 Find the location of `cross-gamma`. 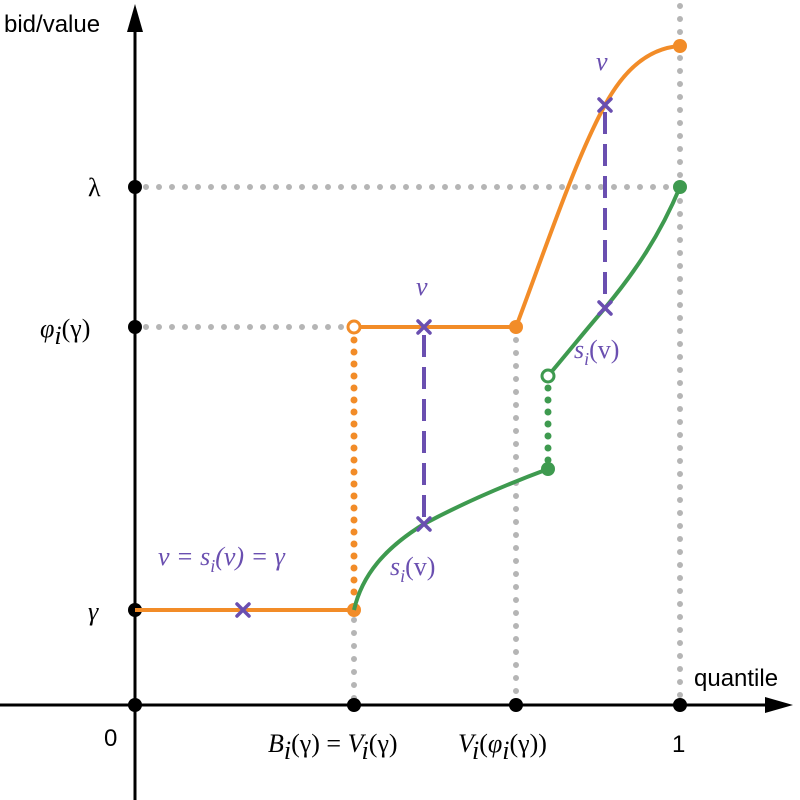

cross-gamma is located at coordinates (243, 610).